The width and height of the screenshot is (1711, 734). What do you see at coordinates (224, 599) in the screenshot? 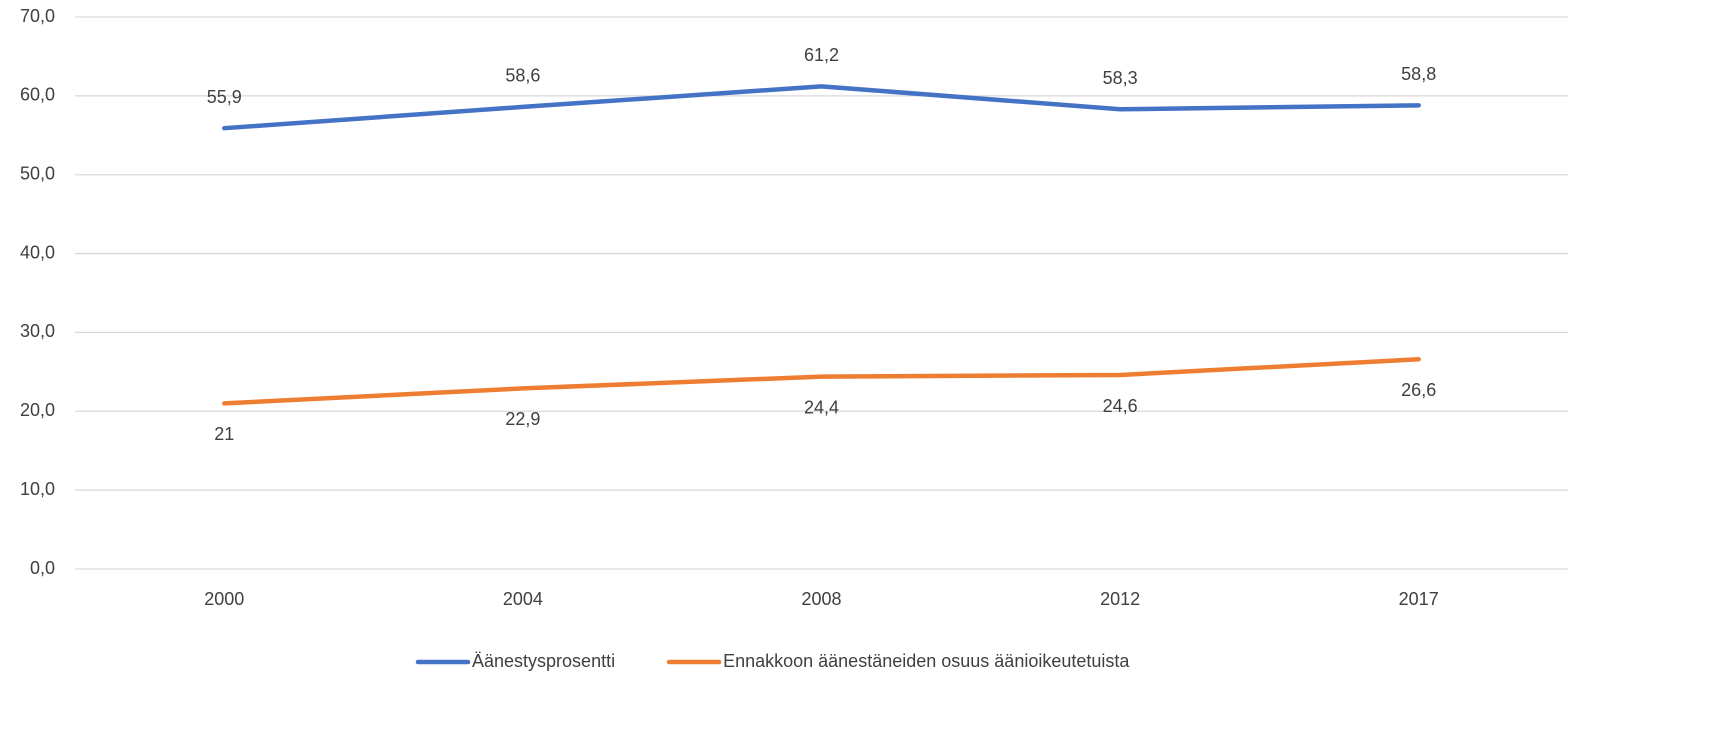
I see `x-tick-label: 2000` at bounding box center [224, 599].